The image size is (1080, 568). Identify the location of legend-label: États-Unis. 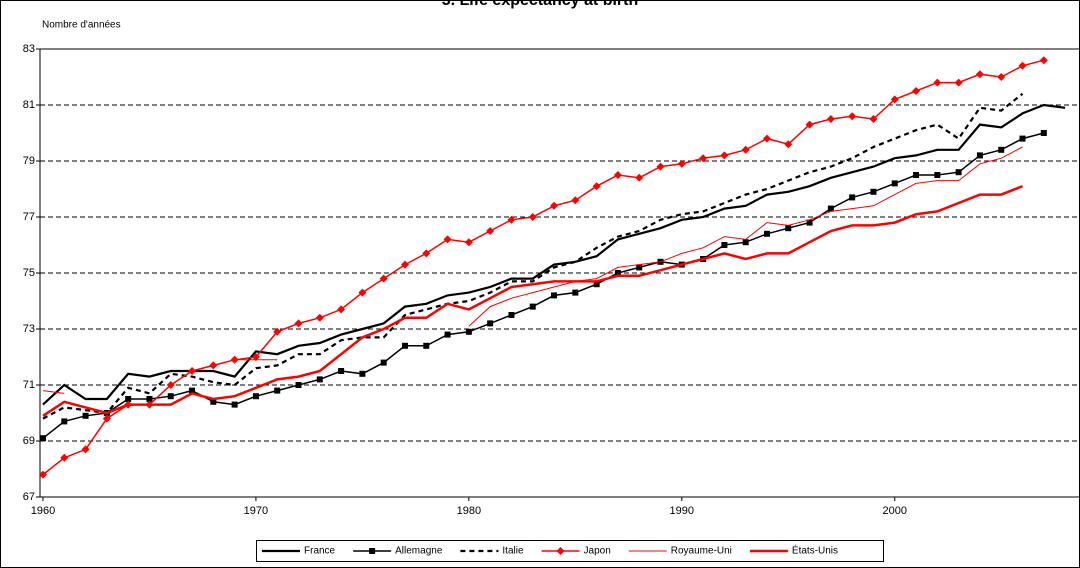
(815, 550).